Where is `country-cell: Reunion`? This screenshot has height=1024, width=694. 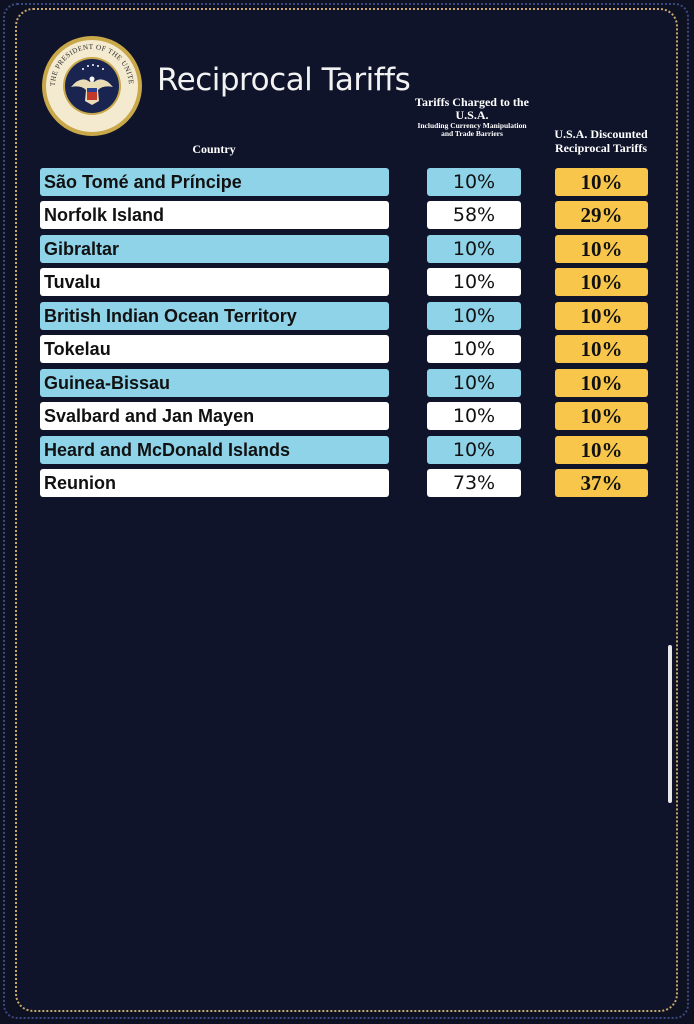 country-cell: Reunion is located at coordinates (214, 483).